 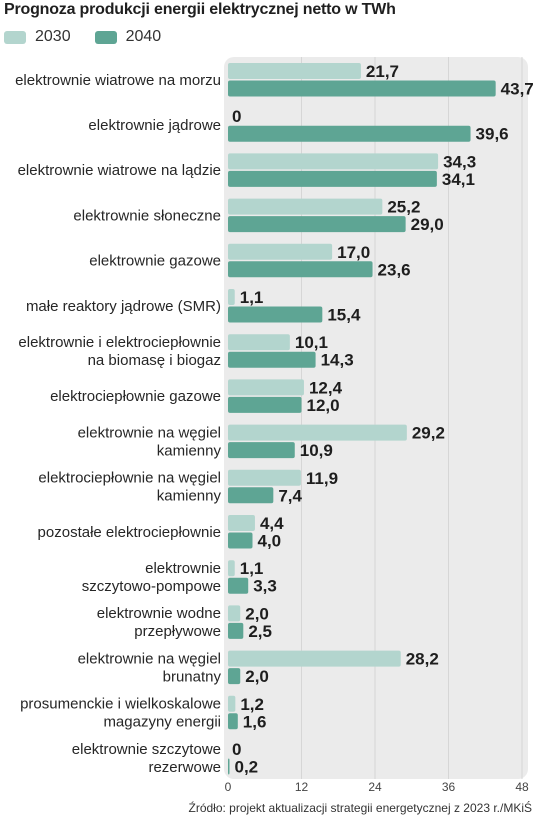 What do you see at coordinates (337, 360) in the screenshot?
I see `value-label-2040-6: 14,3` at bounding box center [337, 360].